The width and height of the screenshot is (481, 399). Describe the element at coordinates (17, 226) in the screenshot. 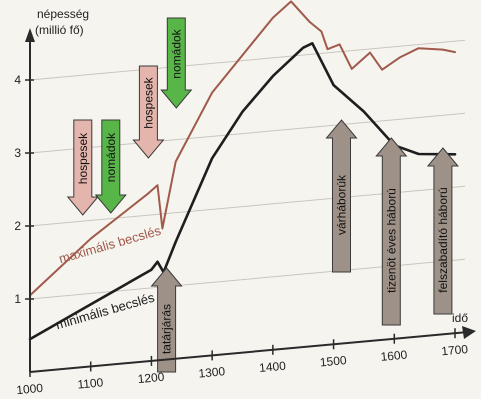

I see `y-tick-label: 2` at that location.